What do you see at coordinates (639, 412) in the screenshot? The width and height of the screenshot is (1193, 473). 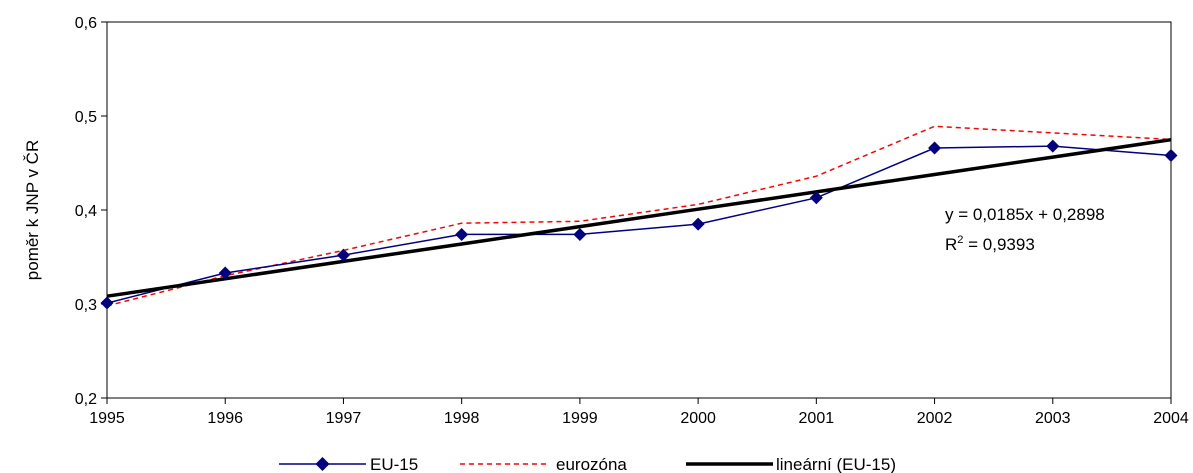 I see `x-axis: 1995 1996 1997 1998 1999 2000 2001 2002 2003 2004` at bounding box center [639, 412].